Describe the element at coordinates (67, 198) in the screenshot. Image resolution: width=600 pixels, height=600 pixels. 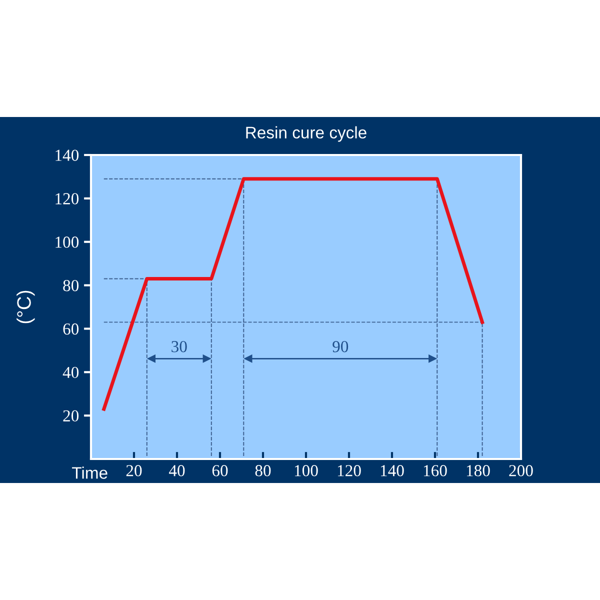
I see `y-tick-label: 120` at that location.